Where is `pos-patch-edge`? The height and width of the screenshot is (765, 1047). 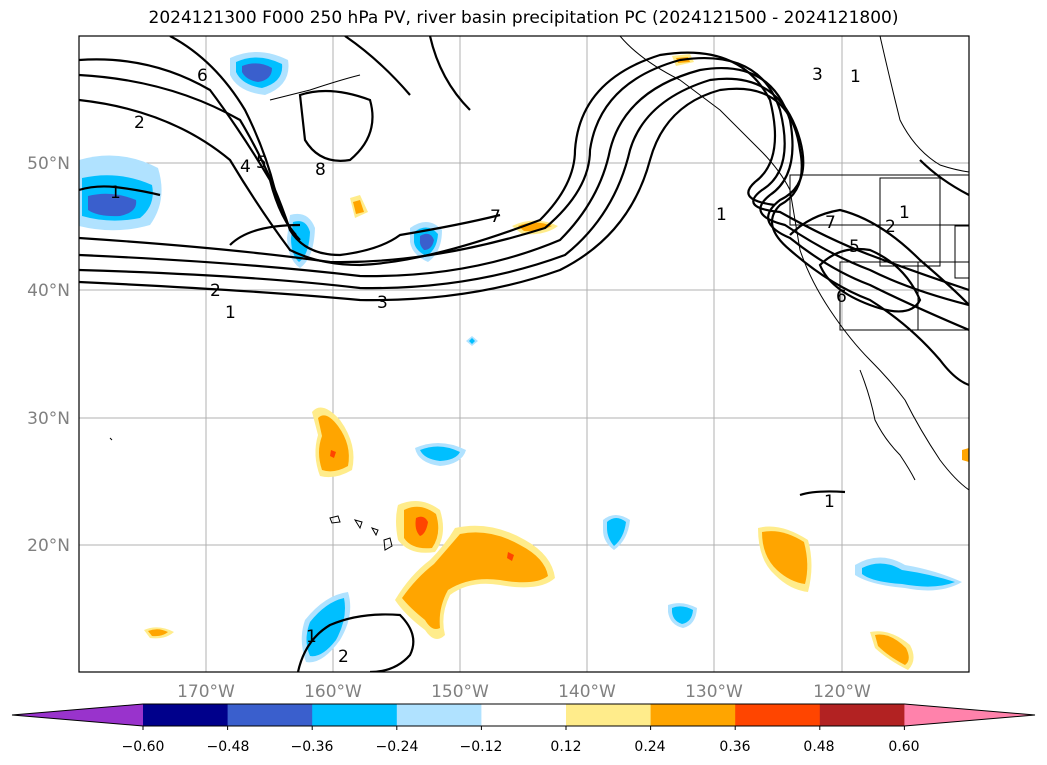
pos-patch-edge is located at coordinates (965, 455).